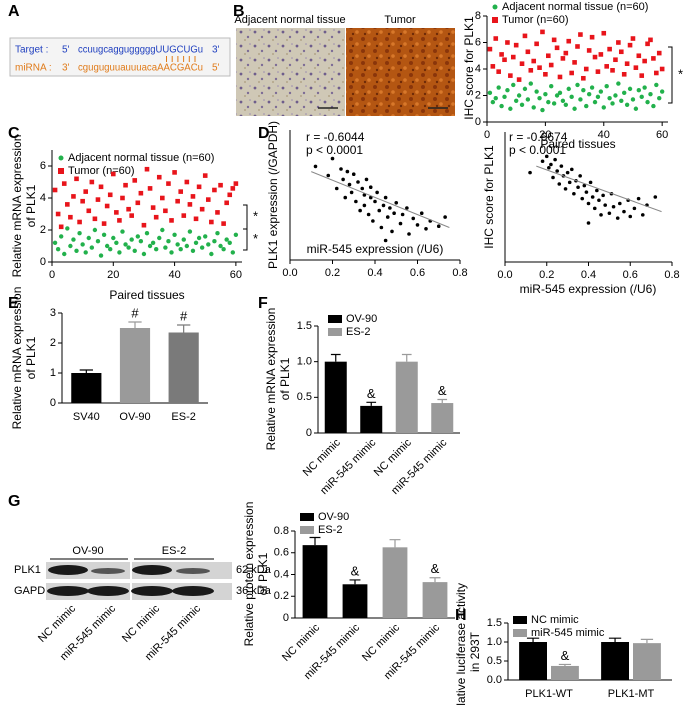 The height and width of the screenshot is (705, 685). Describe the element at coordinates (14, 133) in the screenshot. I see `panel-label: C` at that location.